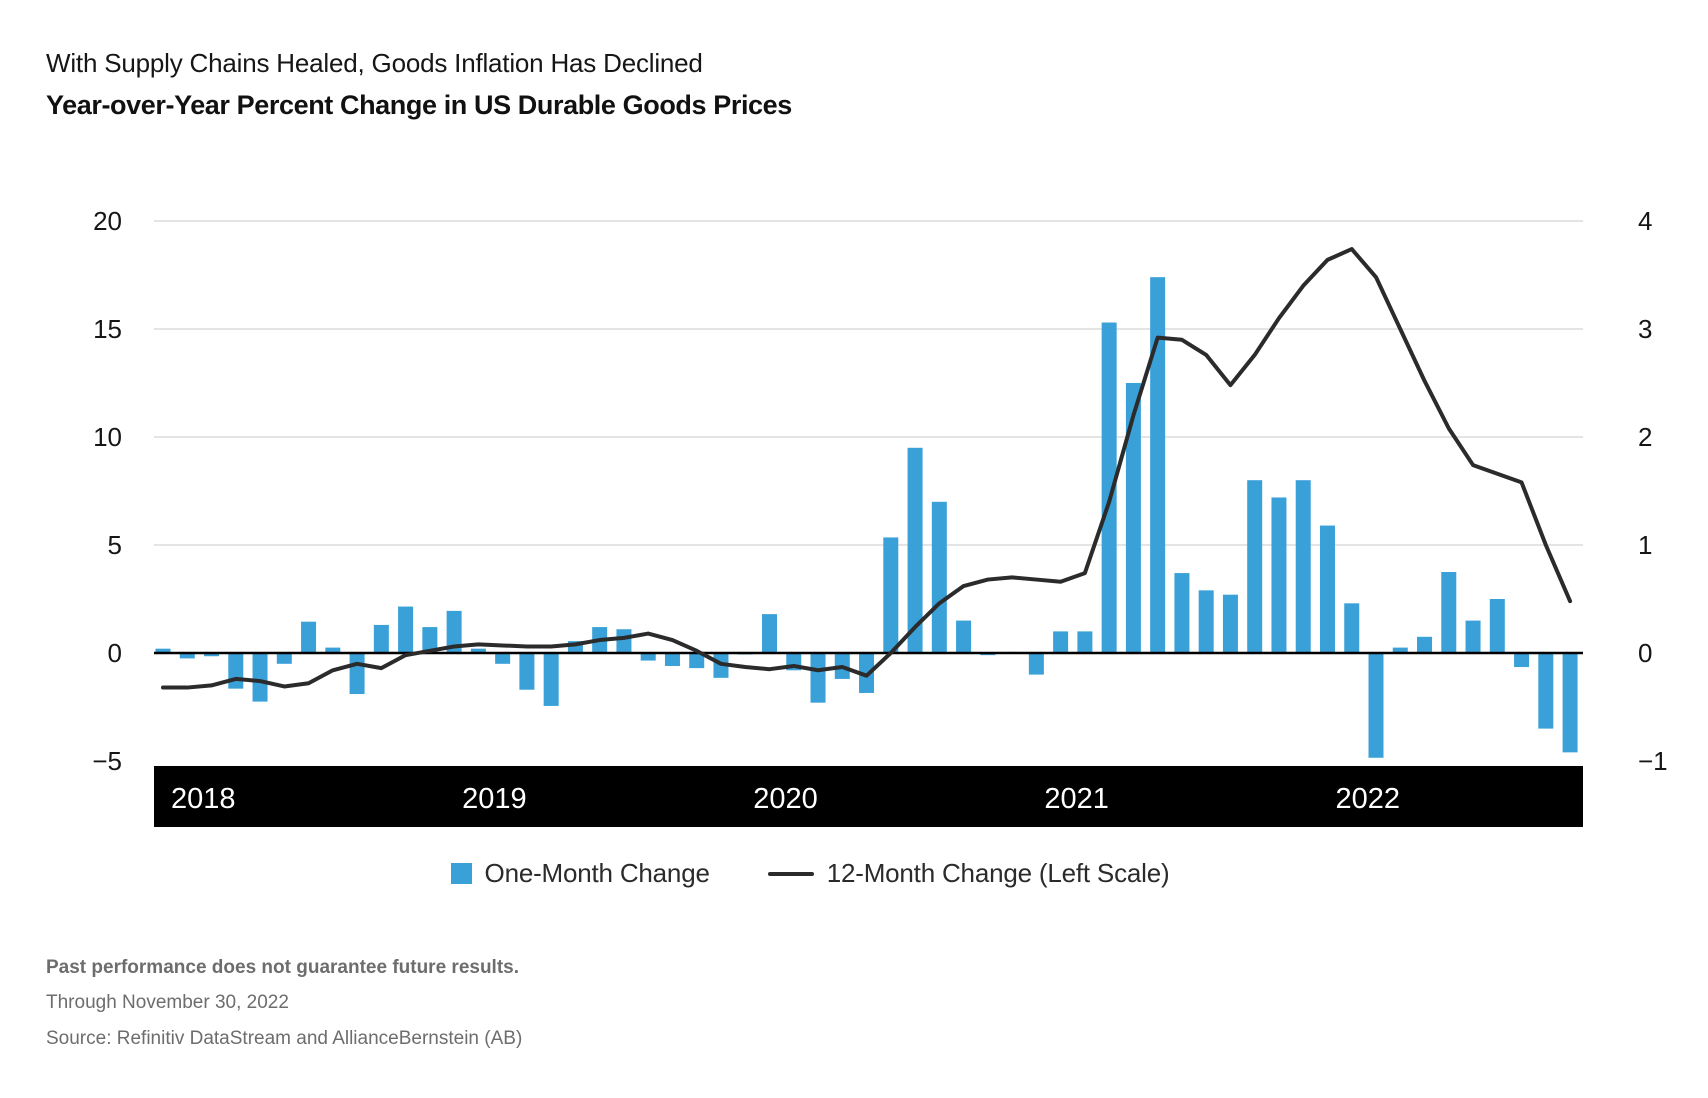 The width and height of the screenshot is (1708, 1098). I want to click on legend-line-label: 12-Month Change (Left Scale), so click(998, 873).